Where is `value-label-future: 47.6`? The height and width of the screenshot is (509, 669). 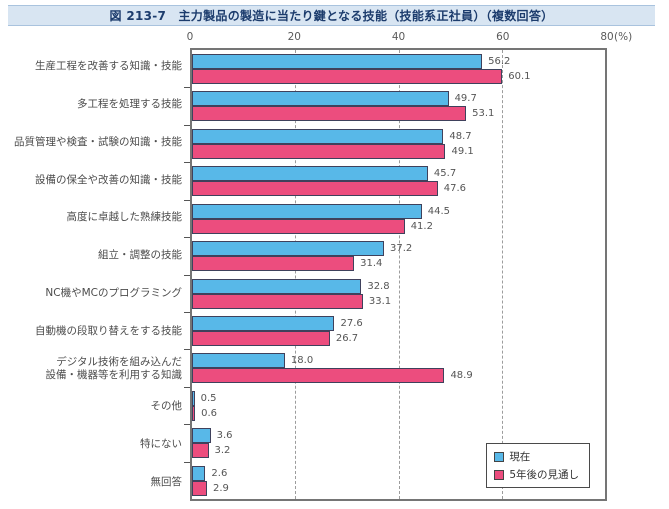 value-label-future: 47.6 is located at coordinates (454, 189).